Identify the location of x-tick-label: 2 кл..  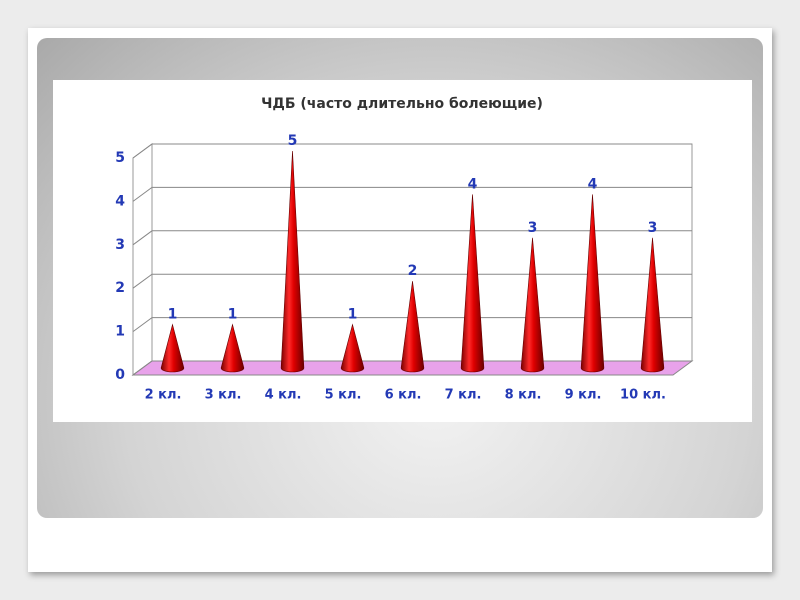
(163, 395).